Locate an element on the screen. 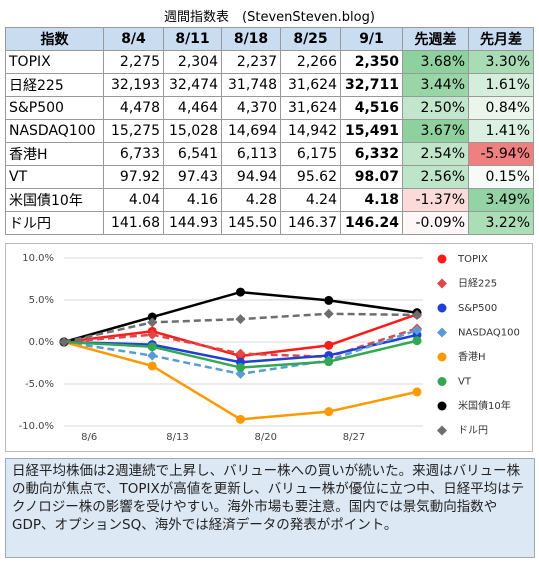  table-cell: 日経225 is located at coordinates (54, 85).